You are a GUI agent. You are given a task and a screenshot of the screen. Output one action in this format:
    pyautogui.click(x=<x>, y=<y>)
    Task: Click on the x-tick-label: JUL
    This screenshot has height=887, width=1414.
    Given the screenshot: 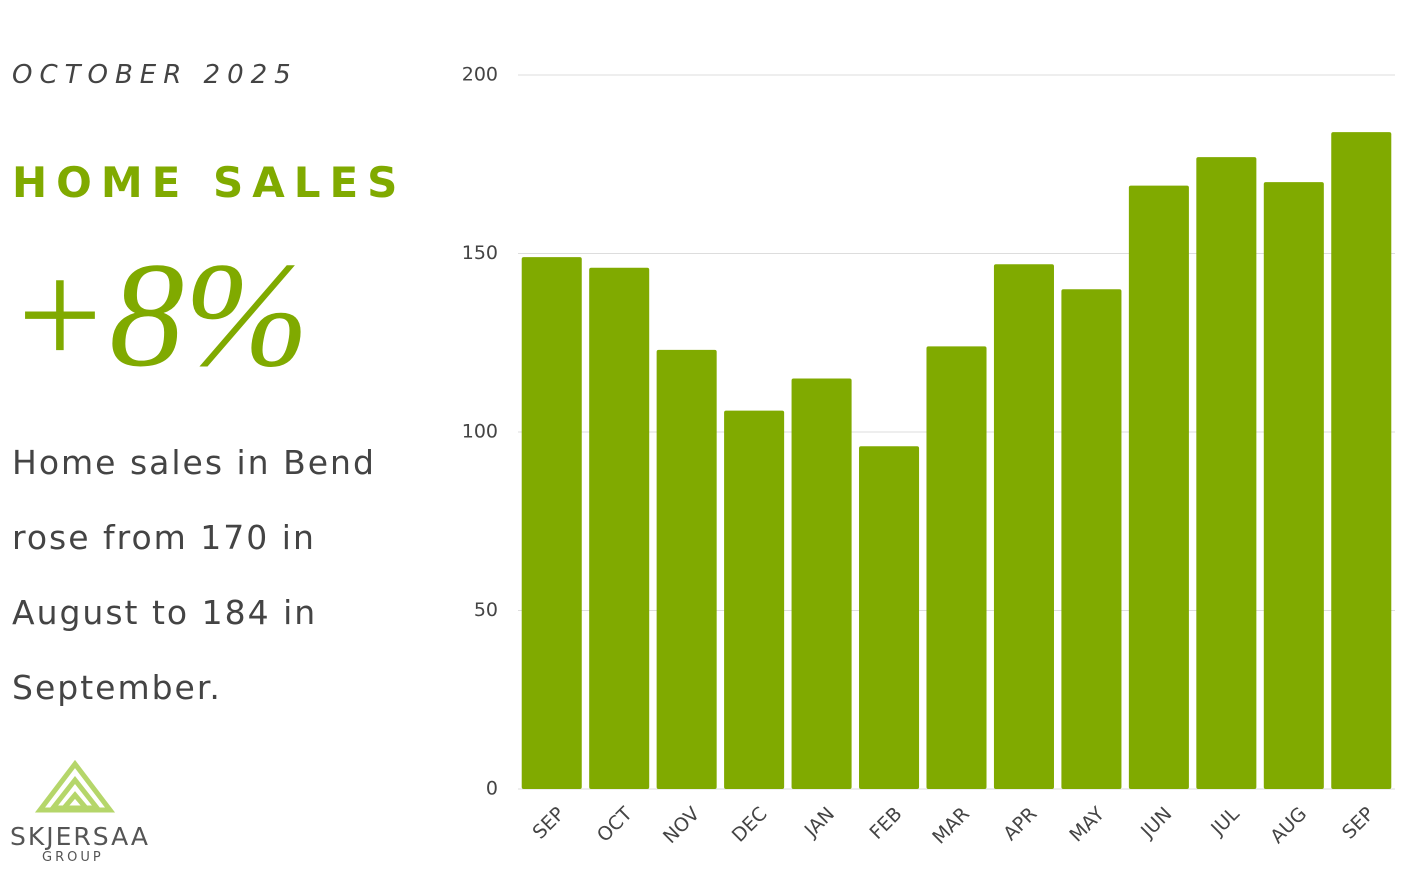 What is the action you would take?
    pyautogui.click(x=1225, y=822)
    